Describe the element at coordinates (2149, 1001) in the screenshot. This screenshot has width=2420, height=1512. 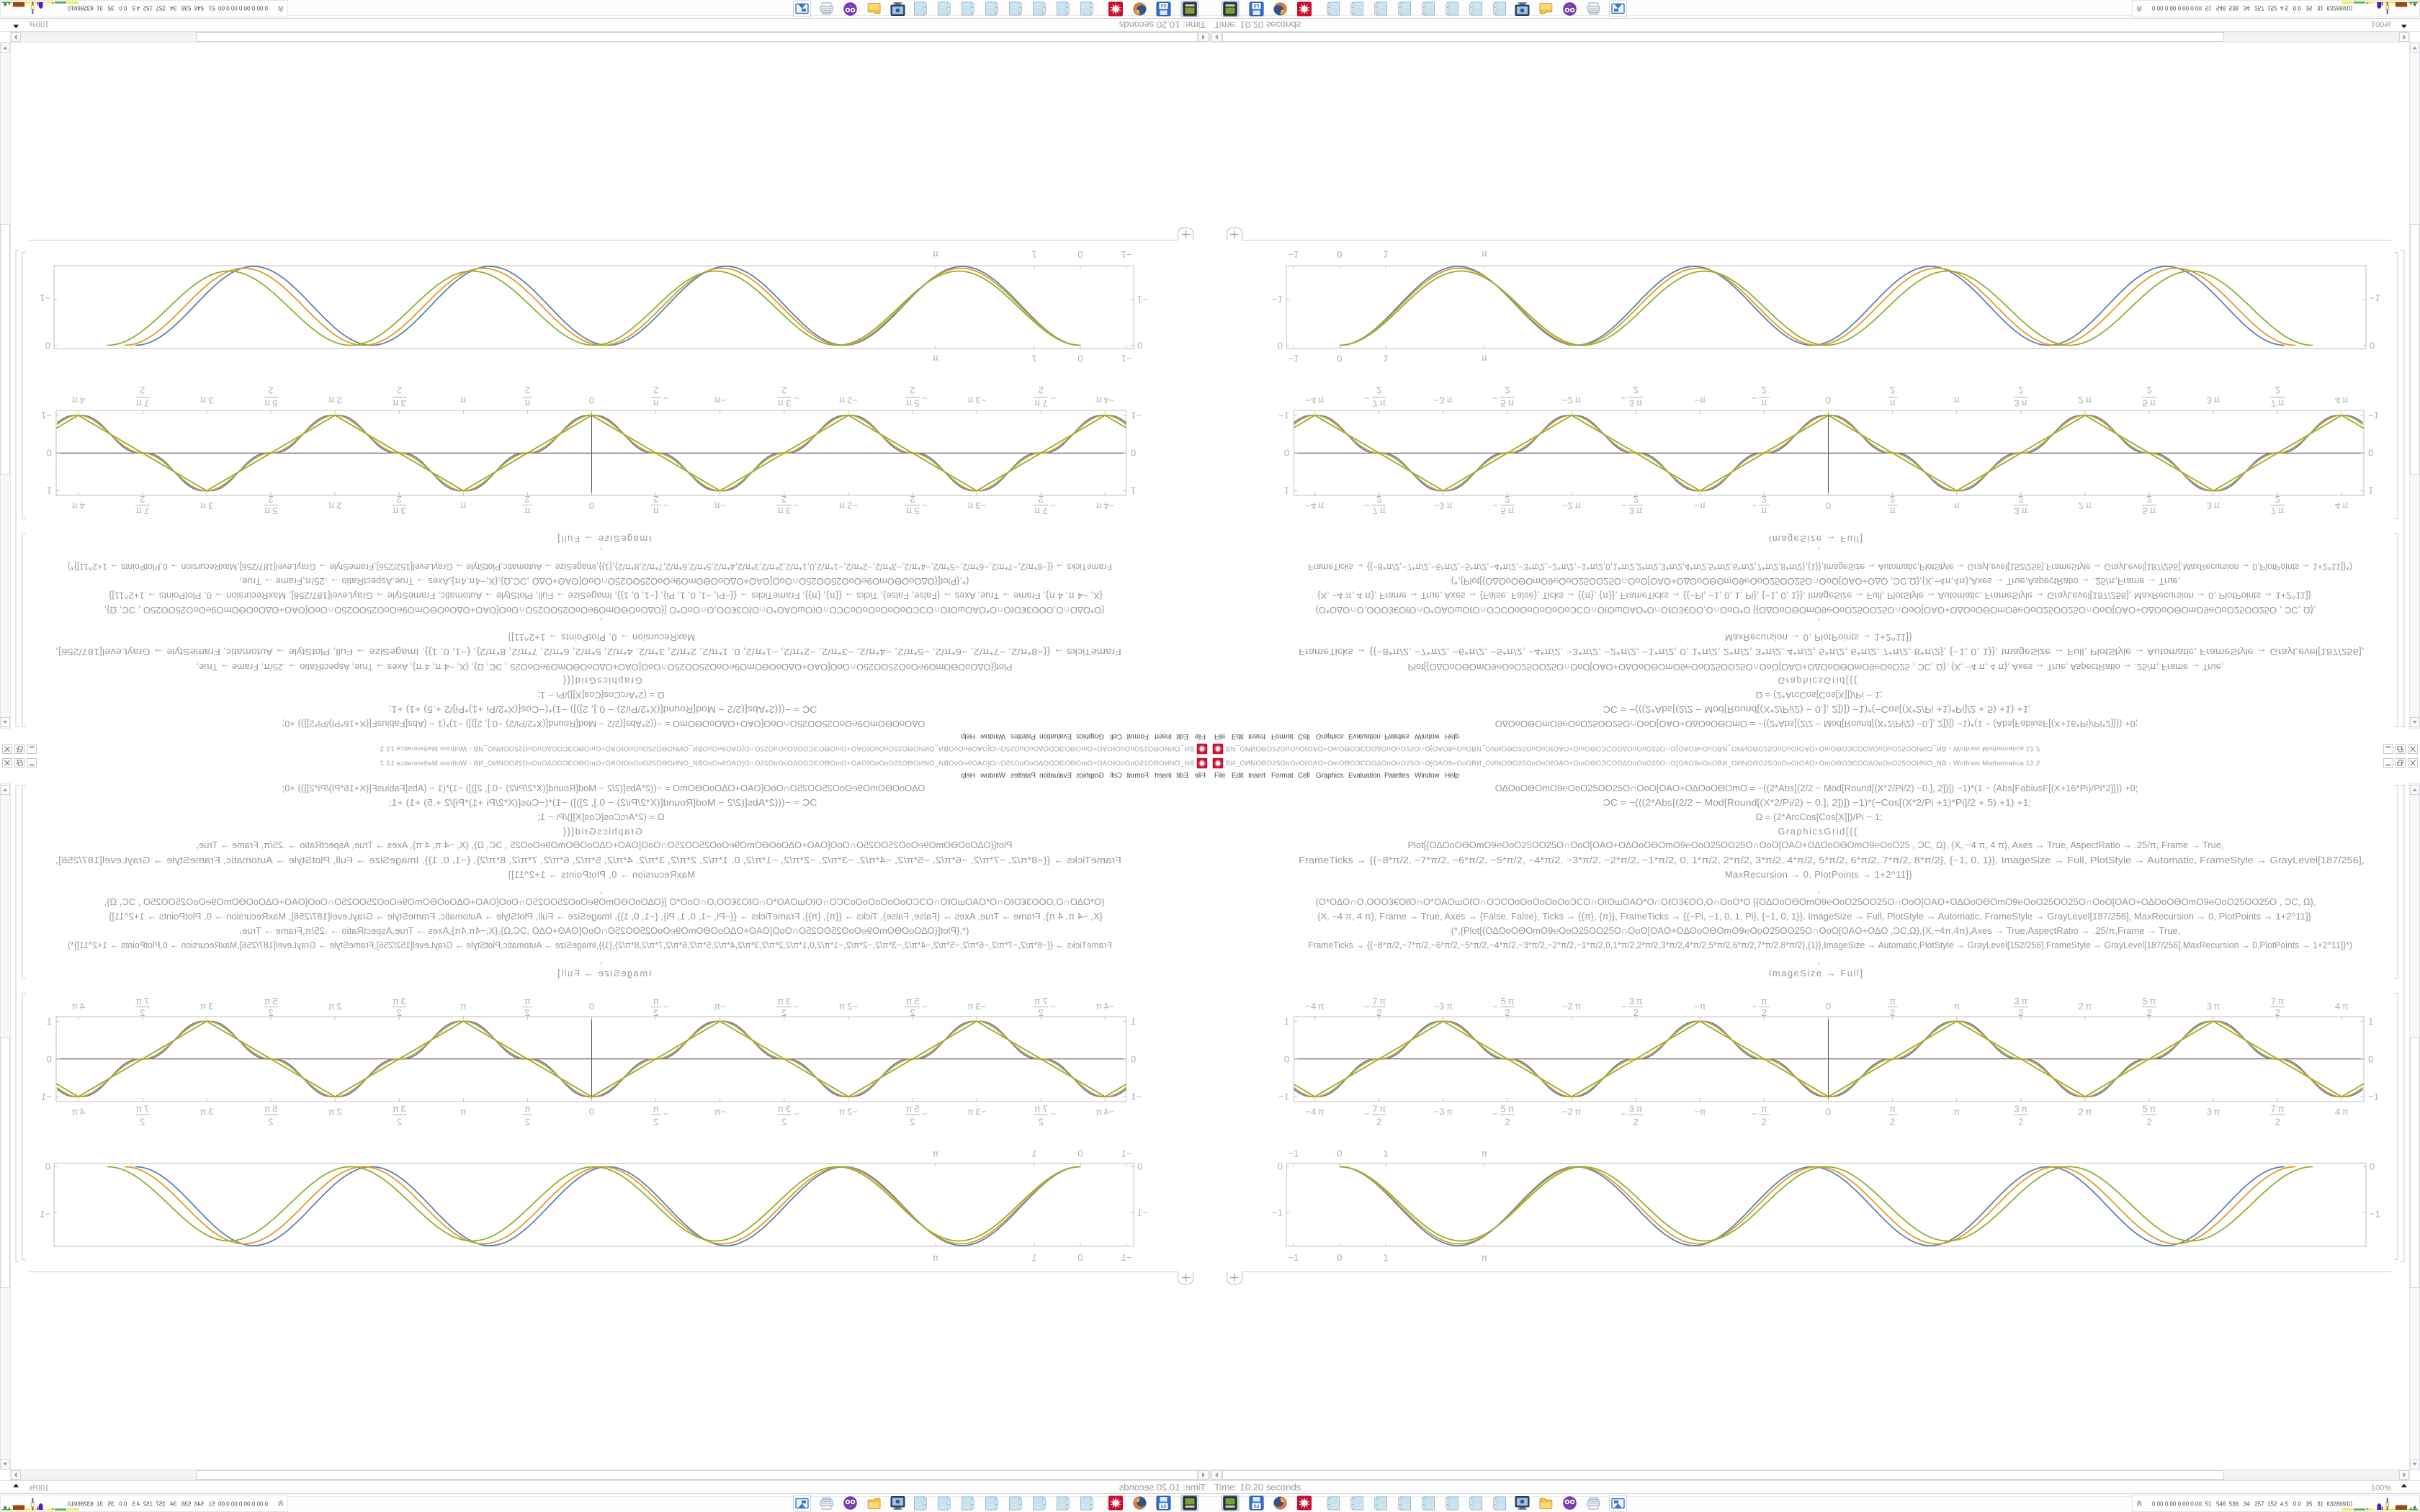
I see `svg-text: 5 π` at that location.